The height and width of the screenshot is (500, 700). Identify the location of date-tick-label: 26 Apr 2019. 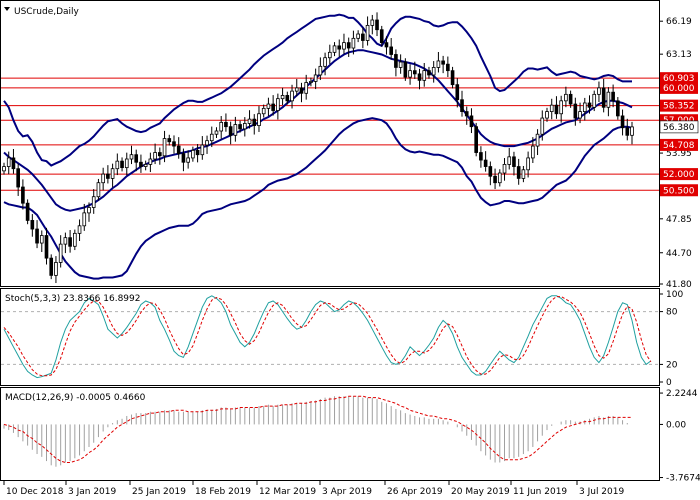
(415, 492).